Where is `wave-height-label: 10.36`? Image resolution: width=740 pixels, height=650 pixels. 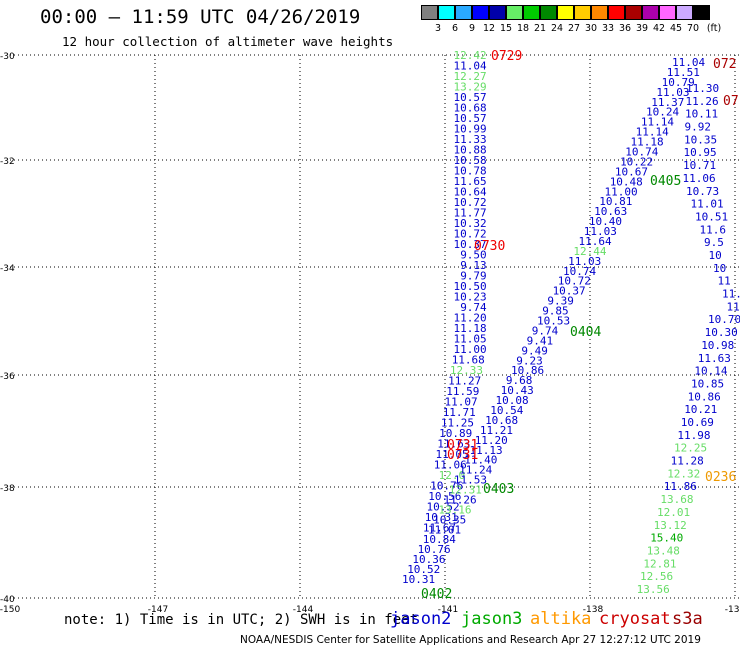 wave-height-label: 10.36 is located at coordinates (428, 559).